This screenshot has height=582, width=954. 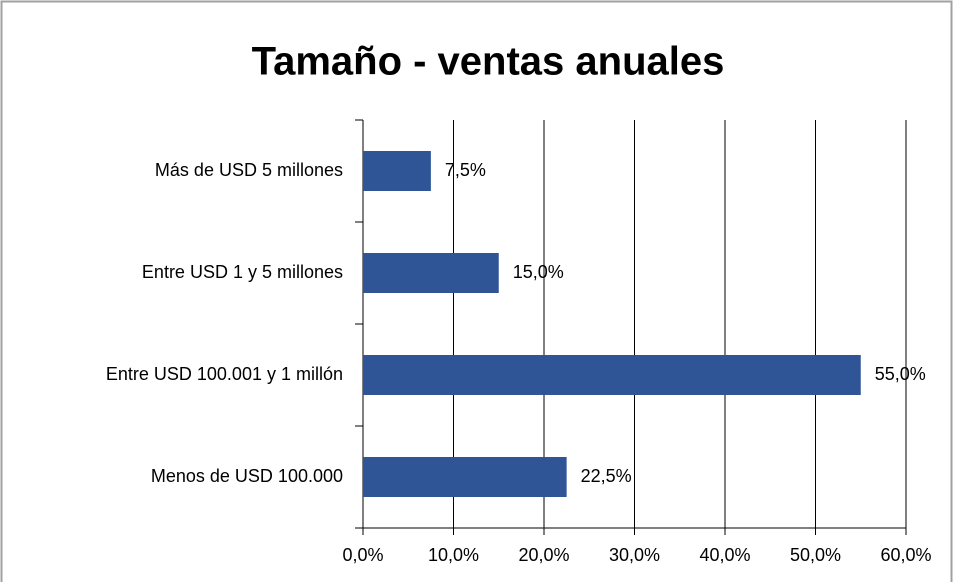 I want to click on value-label: 22,5%, so click(x=606, y=476).